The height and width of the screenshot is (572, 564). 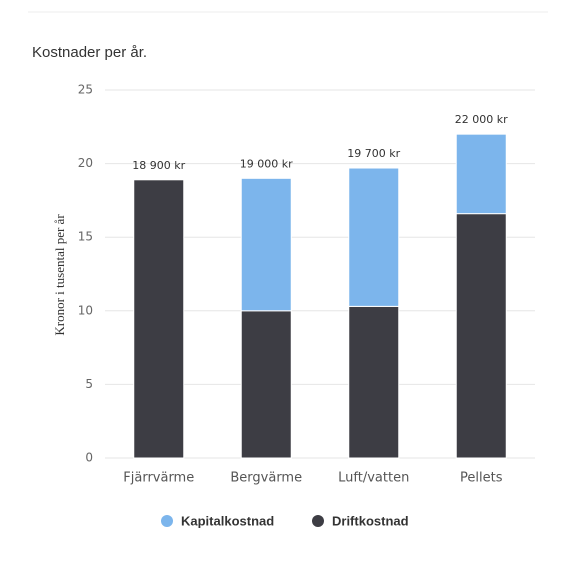 I want to click on y-tick-label: 25, so click(x=85, y=90).